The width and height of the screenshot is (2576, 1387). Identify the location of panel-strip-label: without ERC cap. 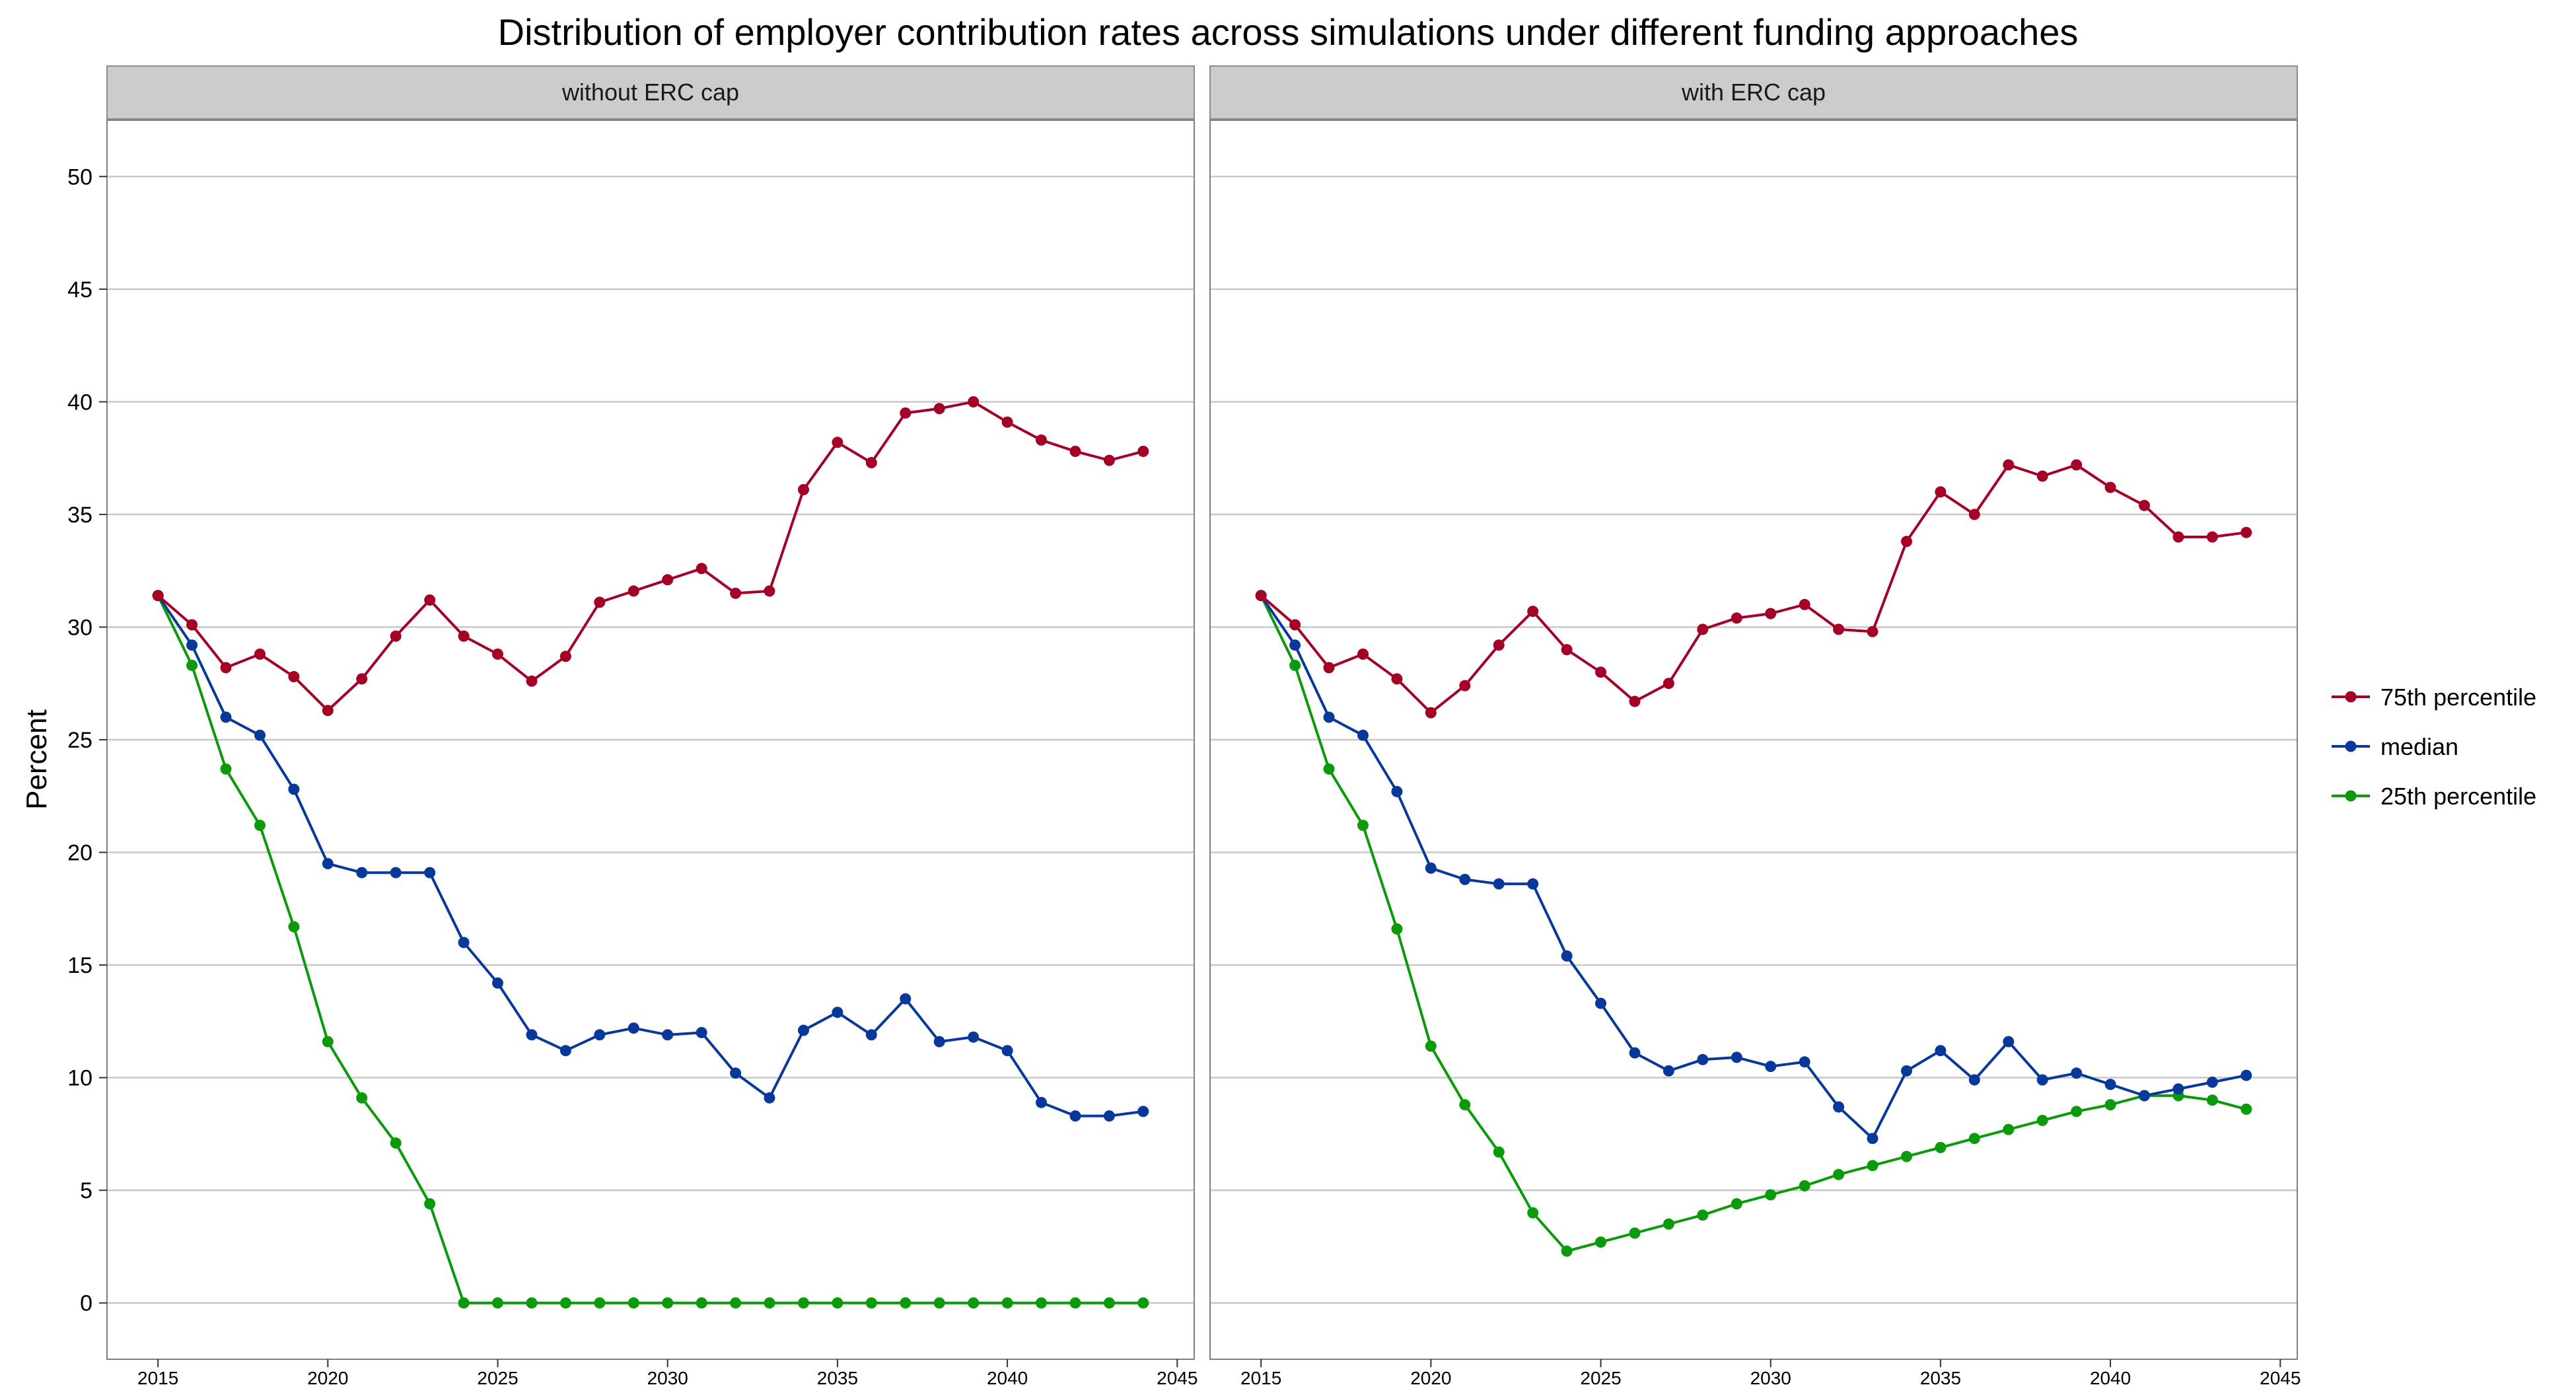
(650, 92).